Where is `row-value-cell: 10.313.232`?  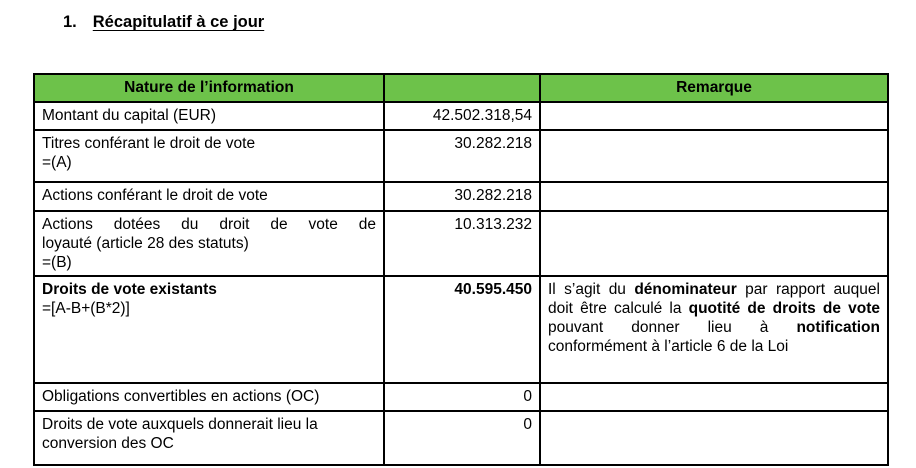 row-value-cell: 10.313.232 is located at coordinates (462, 243).